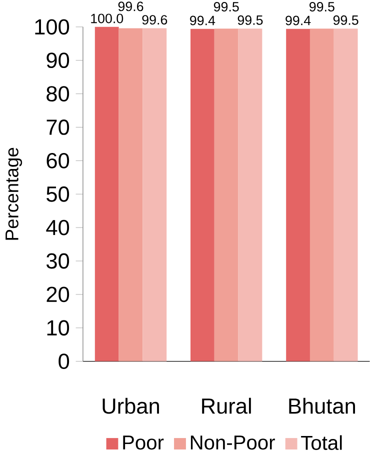 The image size is (370, 459). Describe the element at coordinates (58, 294) in the screenshot. I see `y-tick-label: 20` at that location.